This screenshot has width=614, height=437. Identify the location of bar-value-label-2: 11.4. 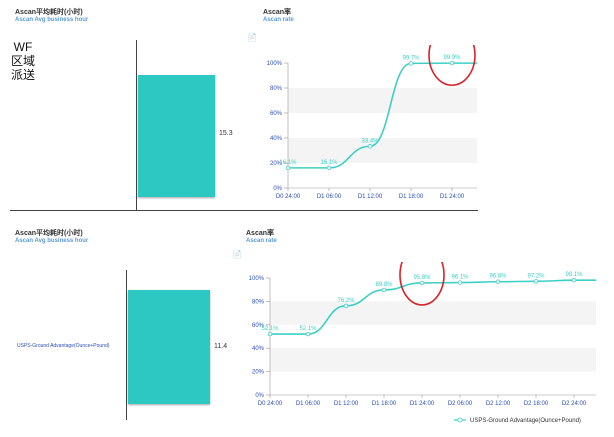
(221, 346).